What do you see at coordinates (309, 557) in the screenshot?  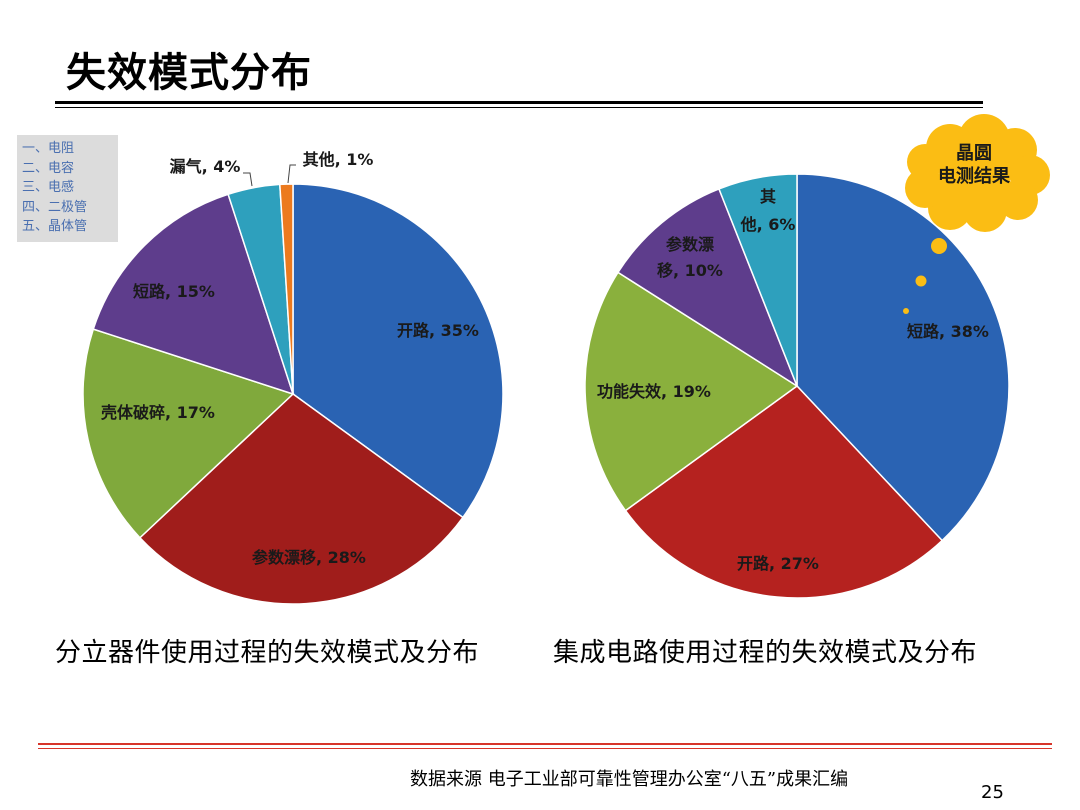 I see `slice-label: 参数漂移, 28%` at bounding box center [309, 557].